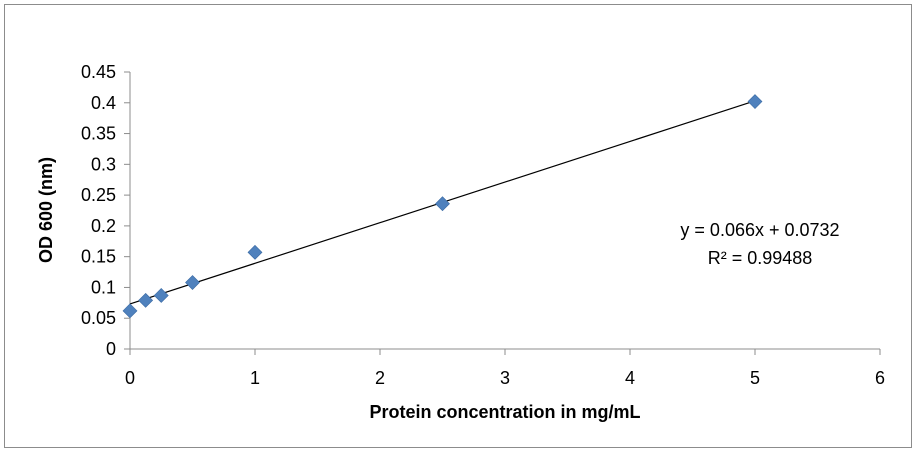  I want to click on x-tick-label: 0, so click(130, 378).